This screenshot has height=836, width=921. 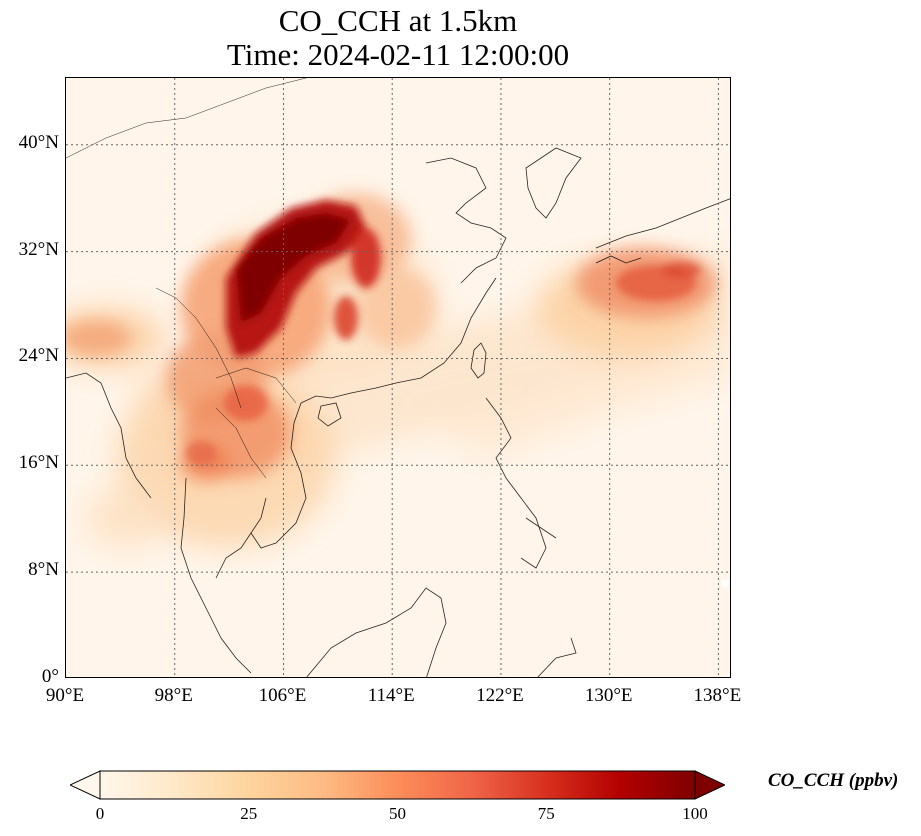 I want to click on lat-tick-label: 0°, so click(x=50, y=676).